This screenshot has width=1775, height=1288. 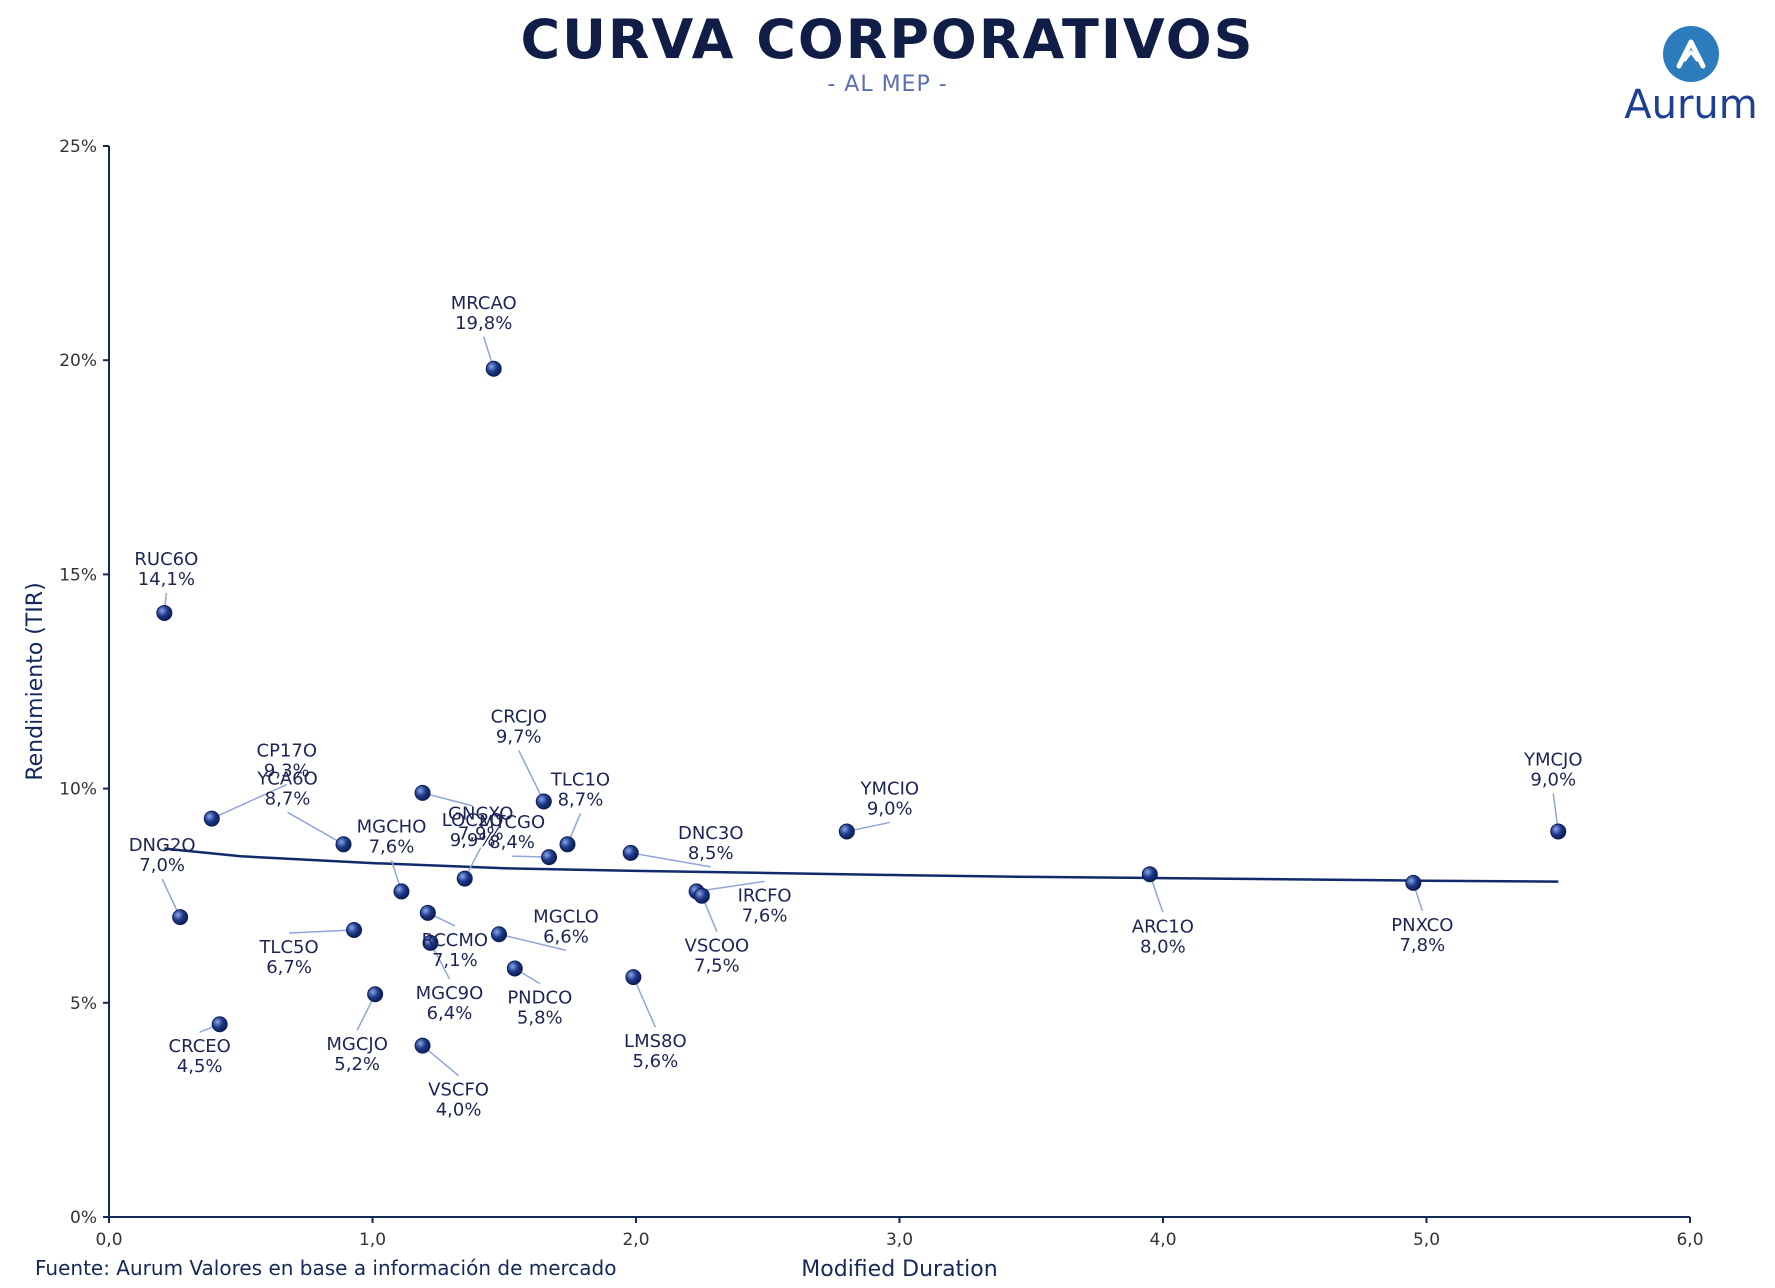 What do you see at coordinates (765, 915) in the screenshot?
I see `label-value-ircfo: 7,6%` at bounding box center [765, 915].